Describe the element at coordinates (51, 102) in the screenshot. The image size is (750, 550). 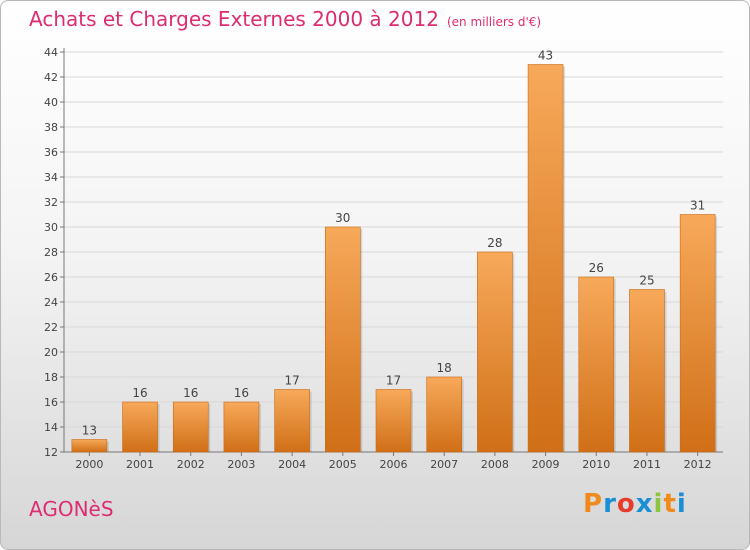
I see `y-tick-label: 40` at that location.